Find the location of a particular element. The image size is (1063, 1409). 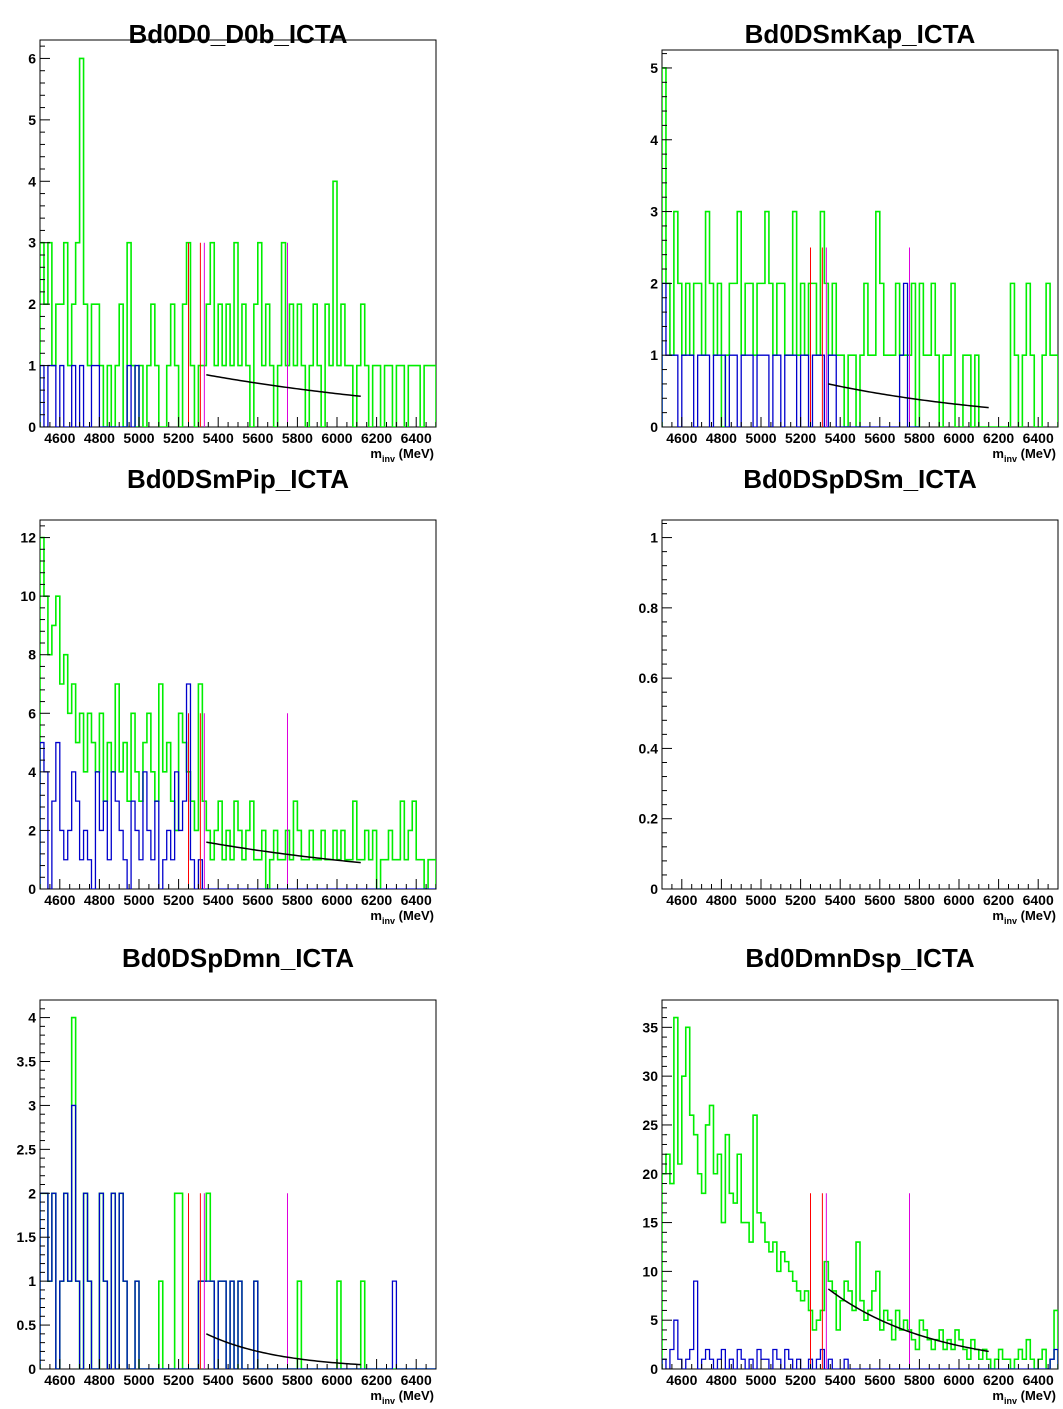

y-tick-label: 12 is located at coordinates (28, 538).